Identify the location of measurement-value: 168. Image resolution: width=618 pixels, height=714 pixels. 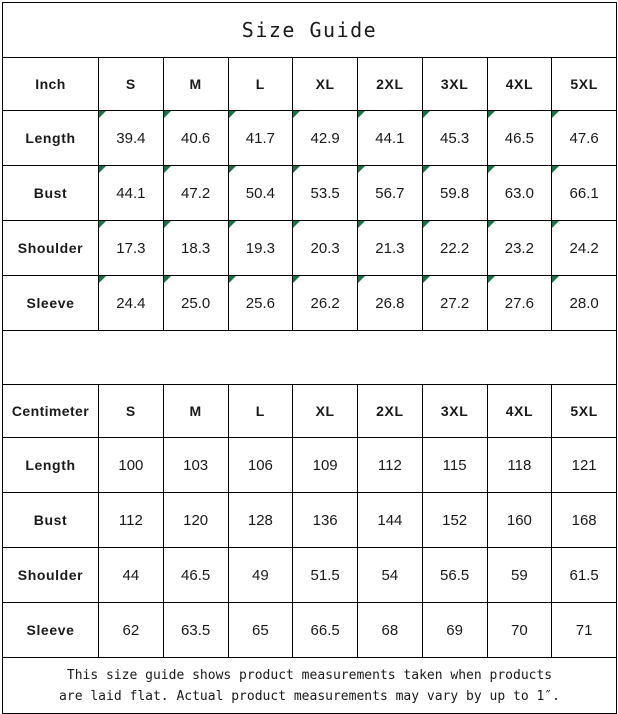
(584, 520).